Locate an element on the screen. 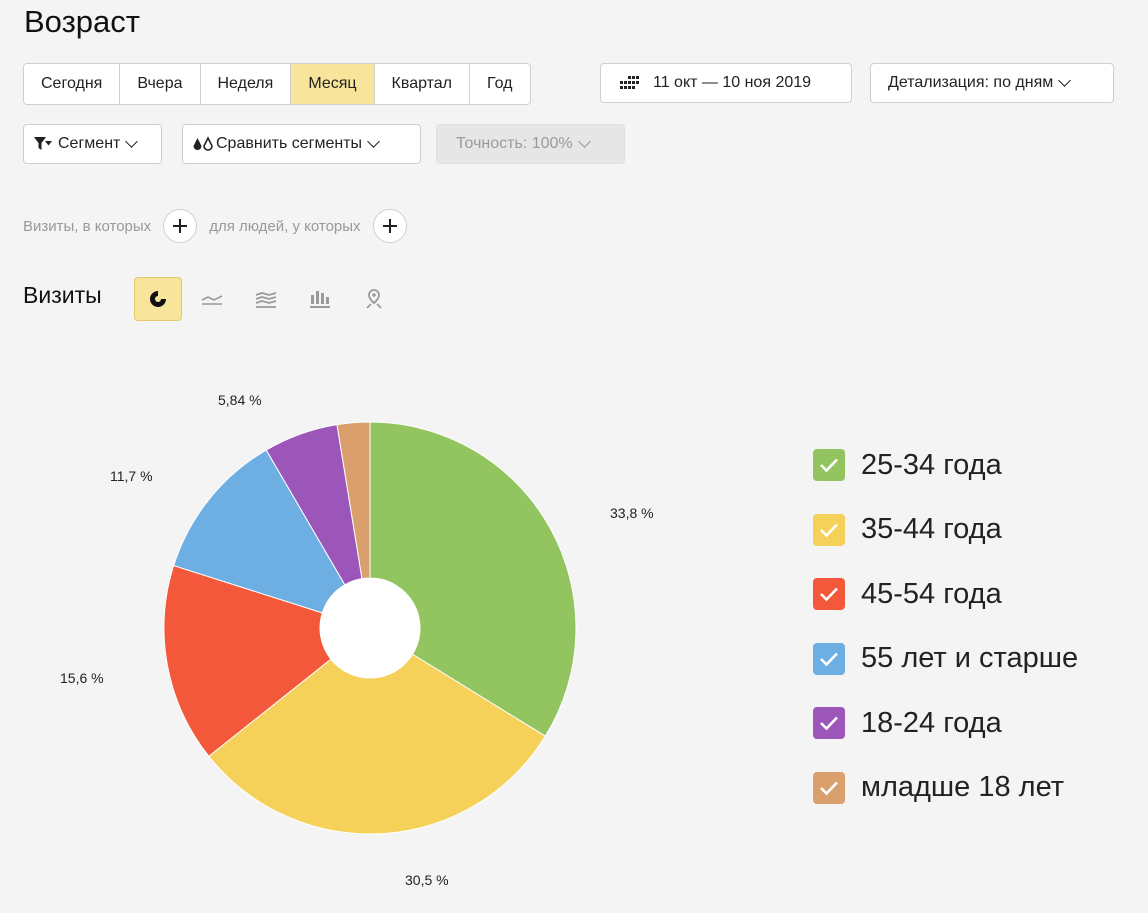 This screenshot has width=1148, height=913. legend-label: 18-24 года is located at coordinates (931, 722).